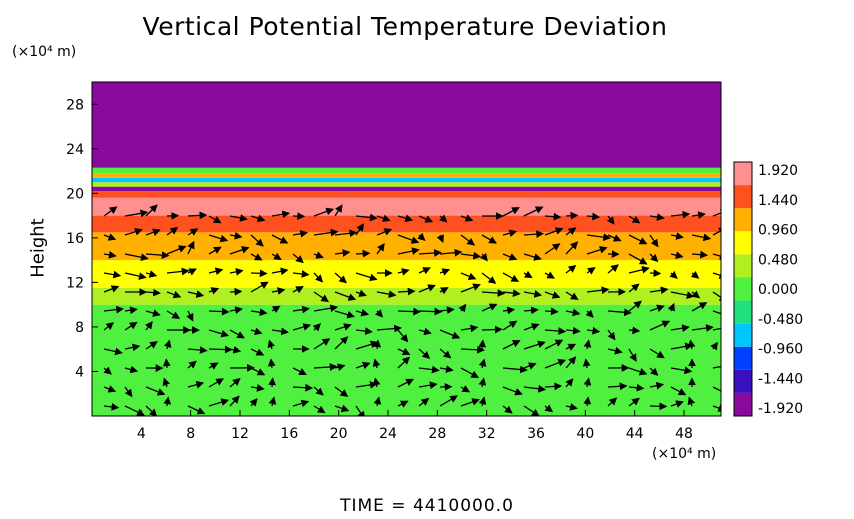 The height and width of the screenshot is (519, 854). What do you see at coordinates (780, 320) in the screenshot?
I see `colorbar-label: -0.480` at bounding box center [780, 320].